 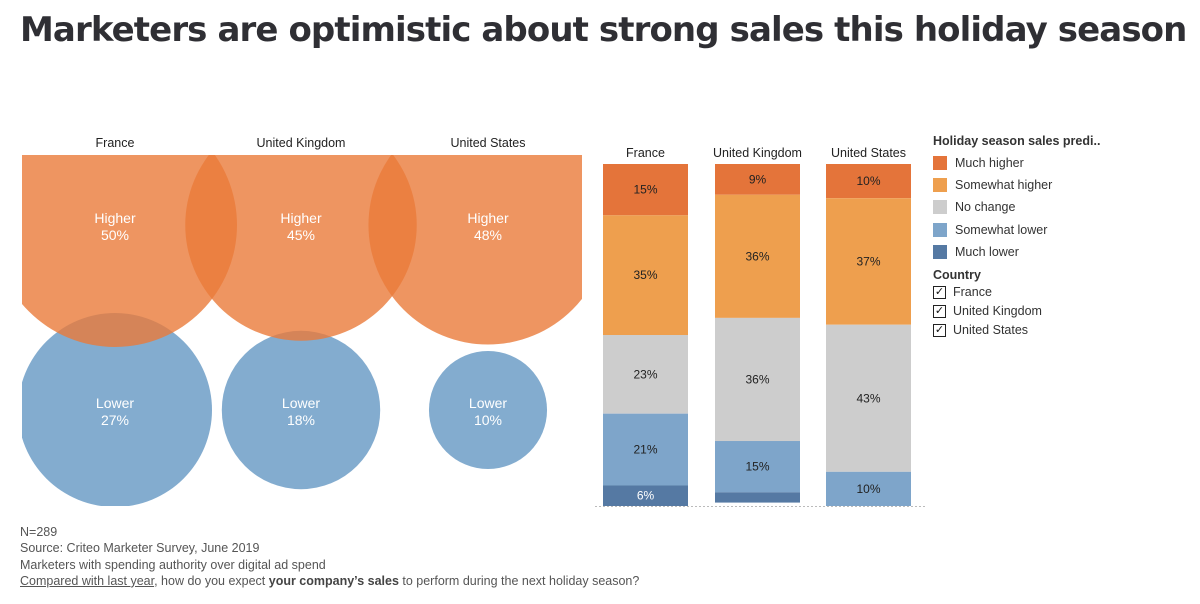 I want to click on bar-segment-much-higher-united-kingdom, so click(x=757, y=179).